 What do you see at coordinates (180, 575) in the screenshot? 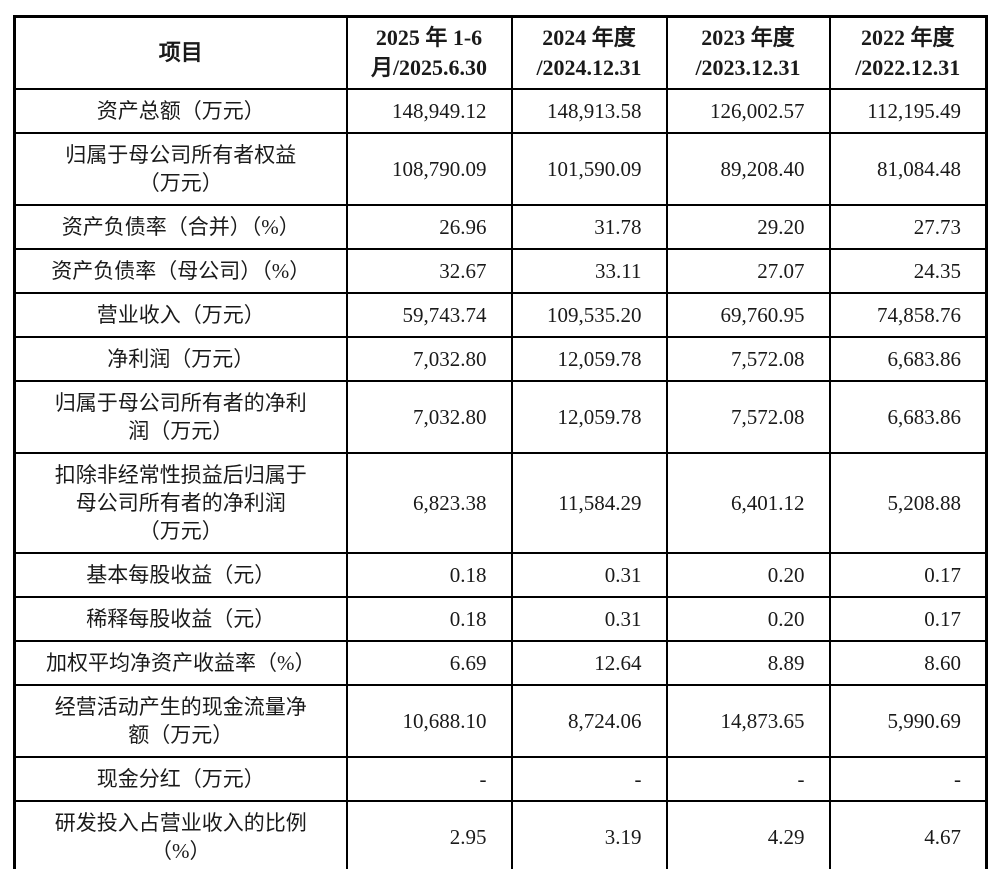
I see `row-label: 基本每股收益（元）` at bounding box center [180, 575].